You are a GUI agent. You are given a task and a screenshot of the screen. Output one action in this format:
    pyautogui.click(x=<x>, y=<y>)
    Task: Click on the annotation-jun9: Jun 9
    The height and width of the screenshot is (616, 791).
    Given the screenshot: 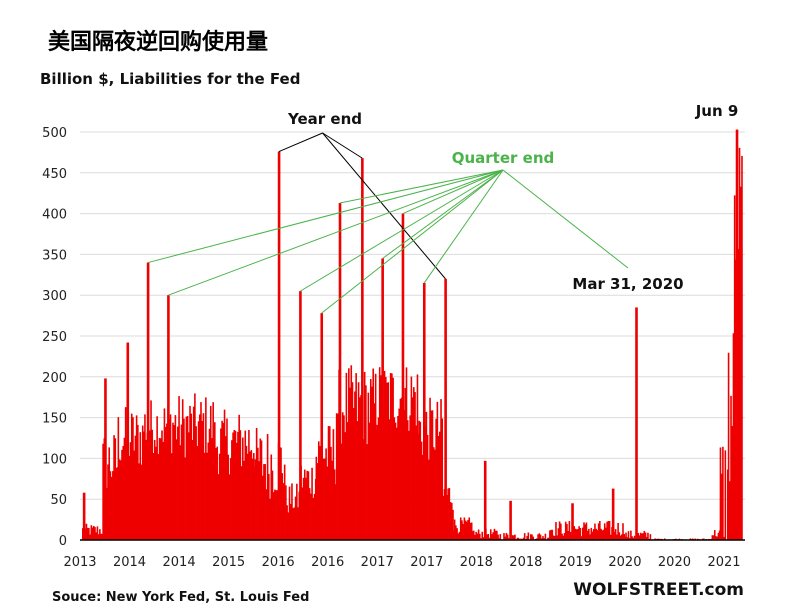 What is the action you would take?
    pyautogui.click(x=717, y=111)
    